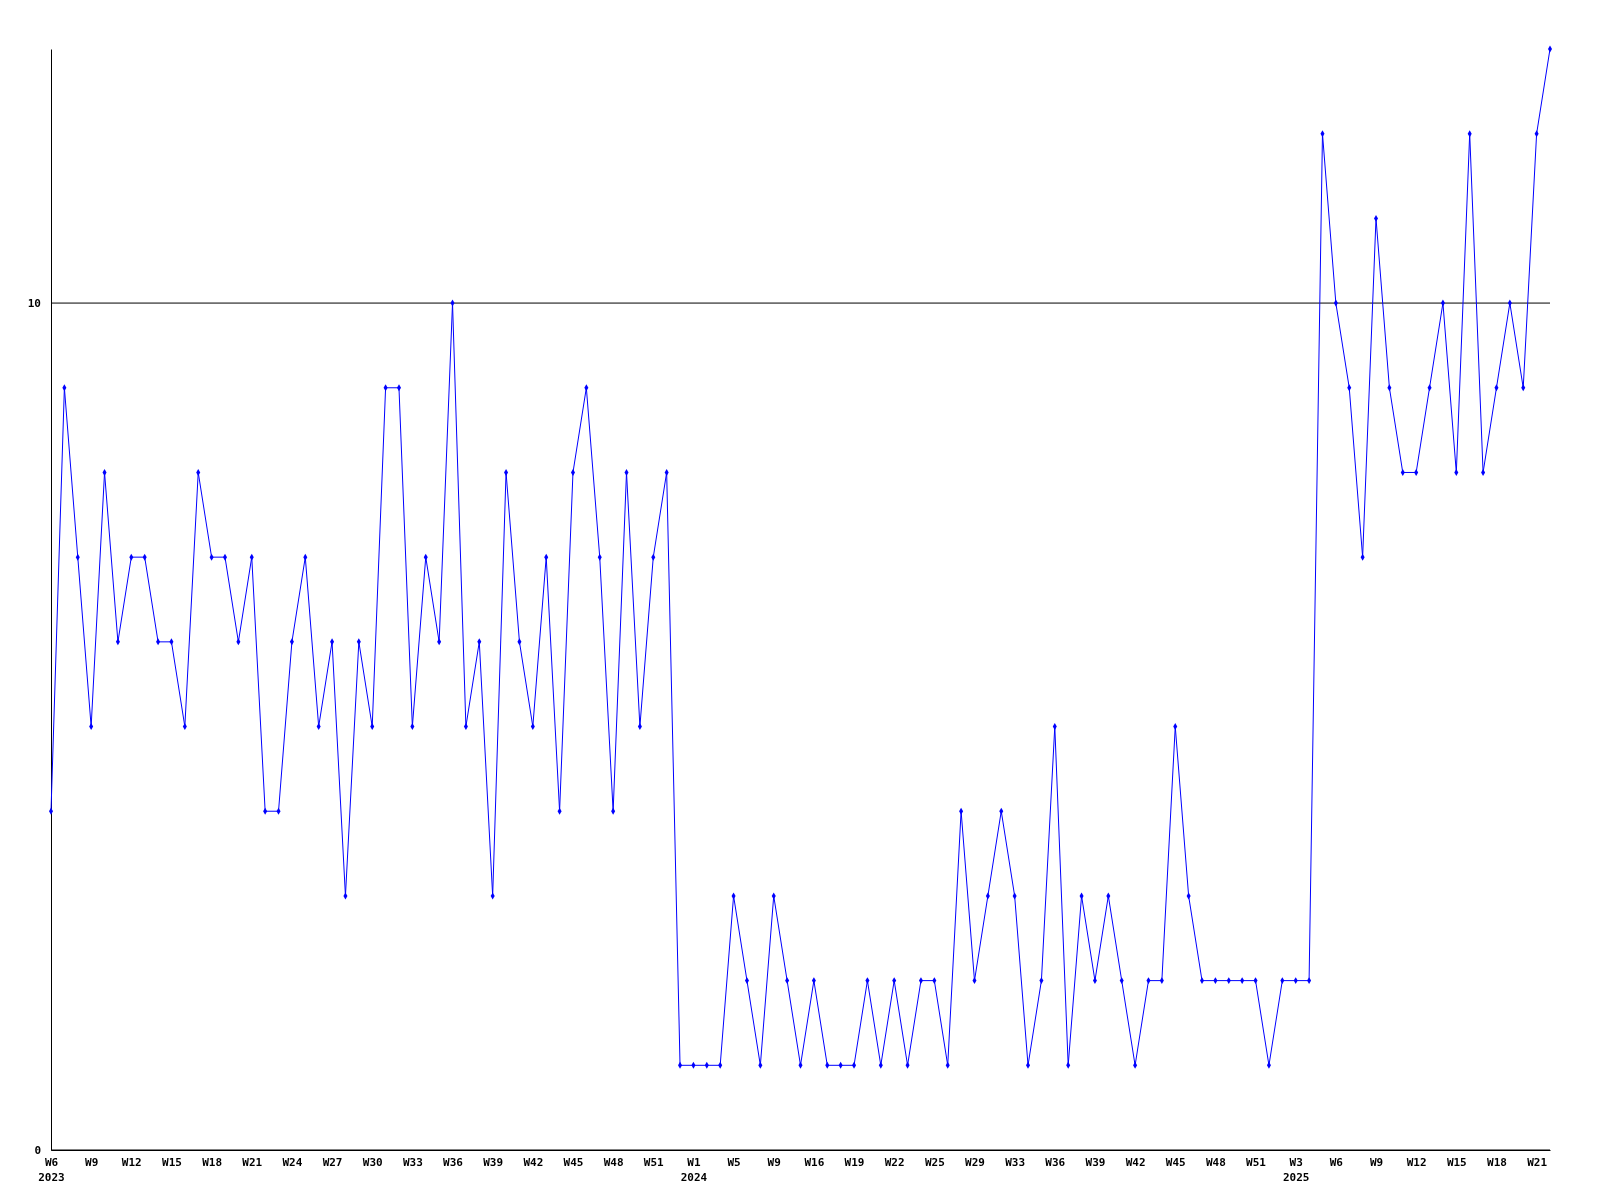 Image resolution: width=1600 pixels, height=1200 pixels. I want to click on x-tick-label: W1 2024, so click(694, 1169).